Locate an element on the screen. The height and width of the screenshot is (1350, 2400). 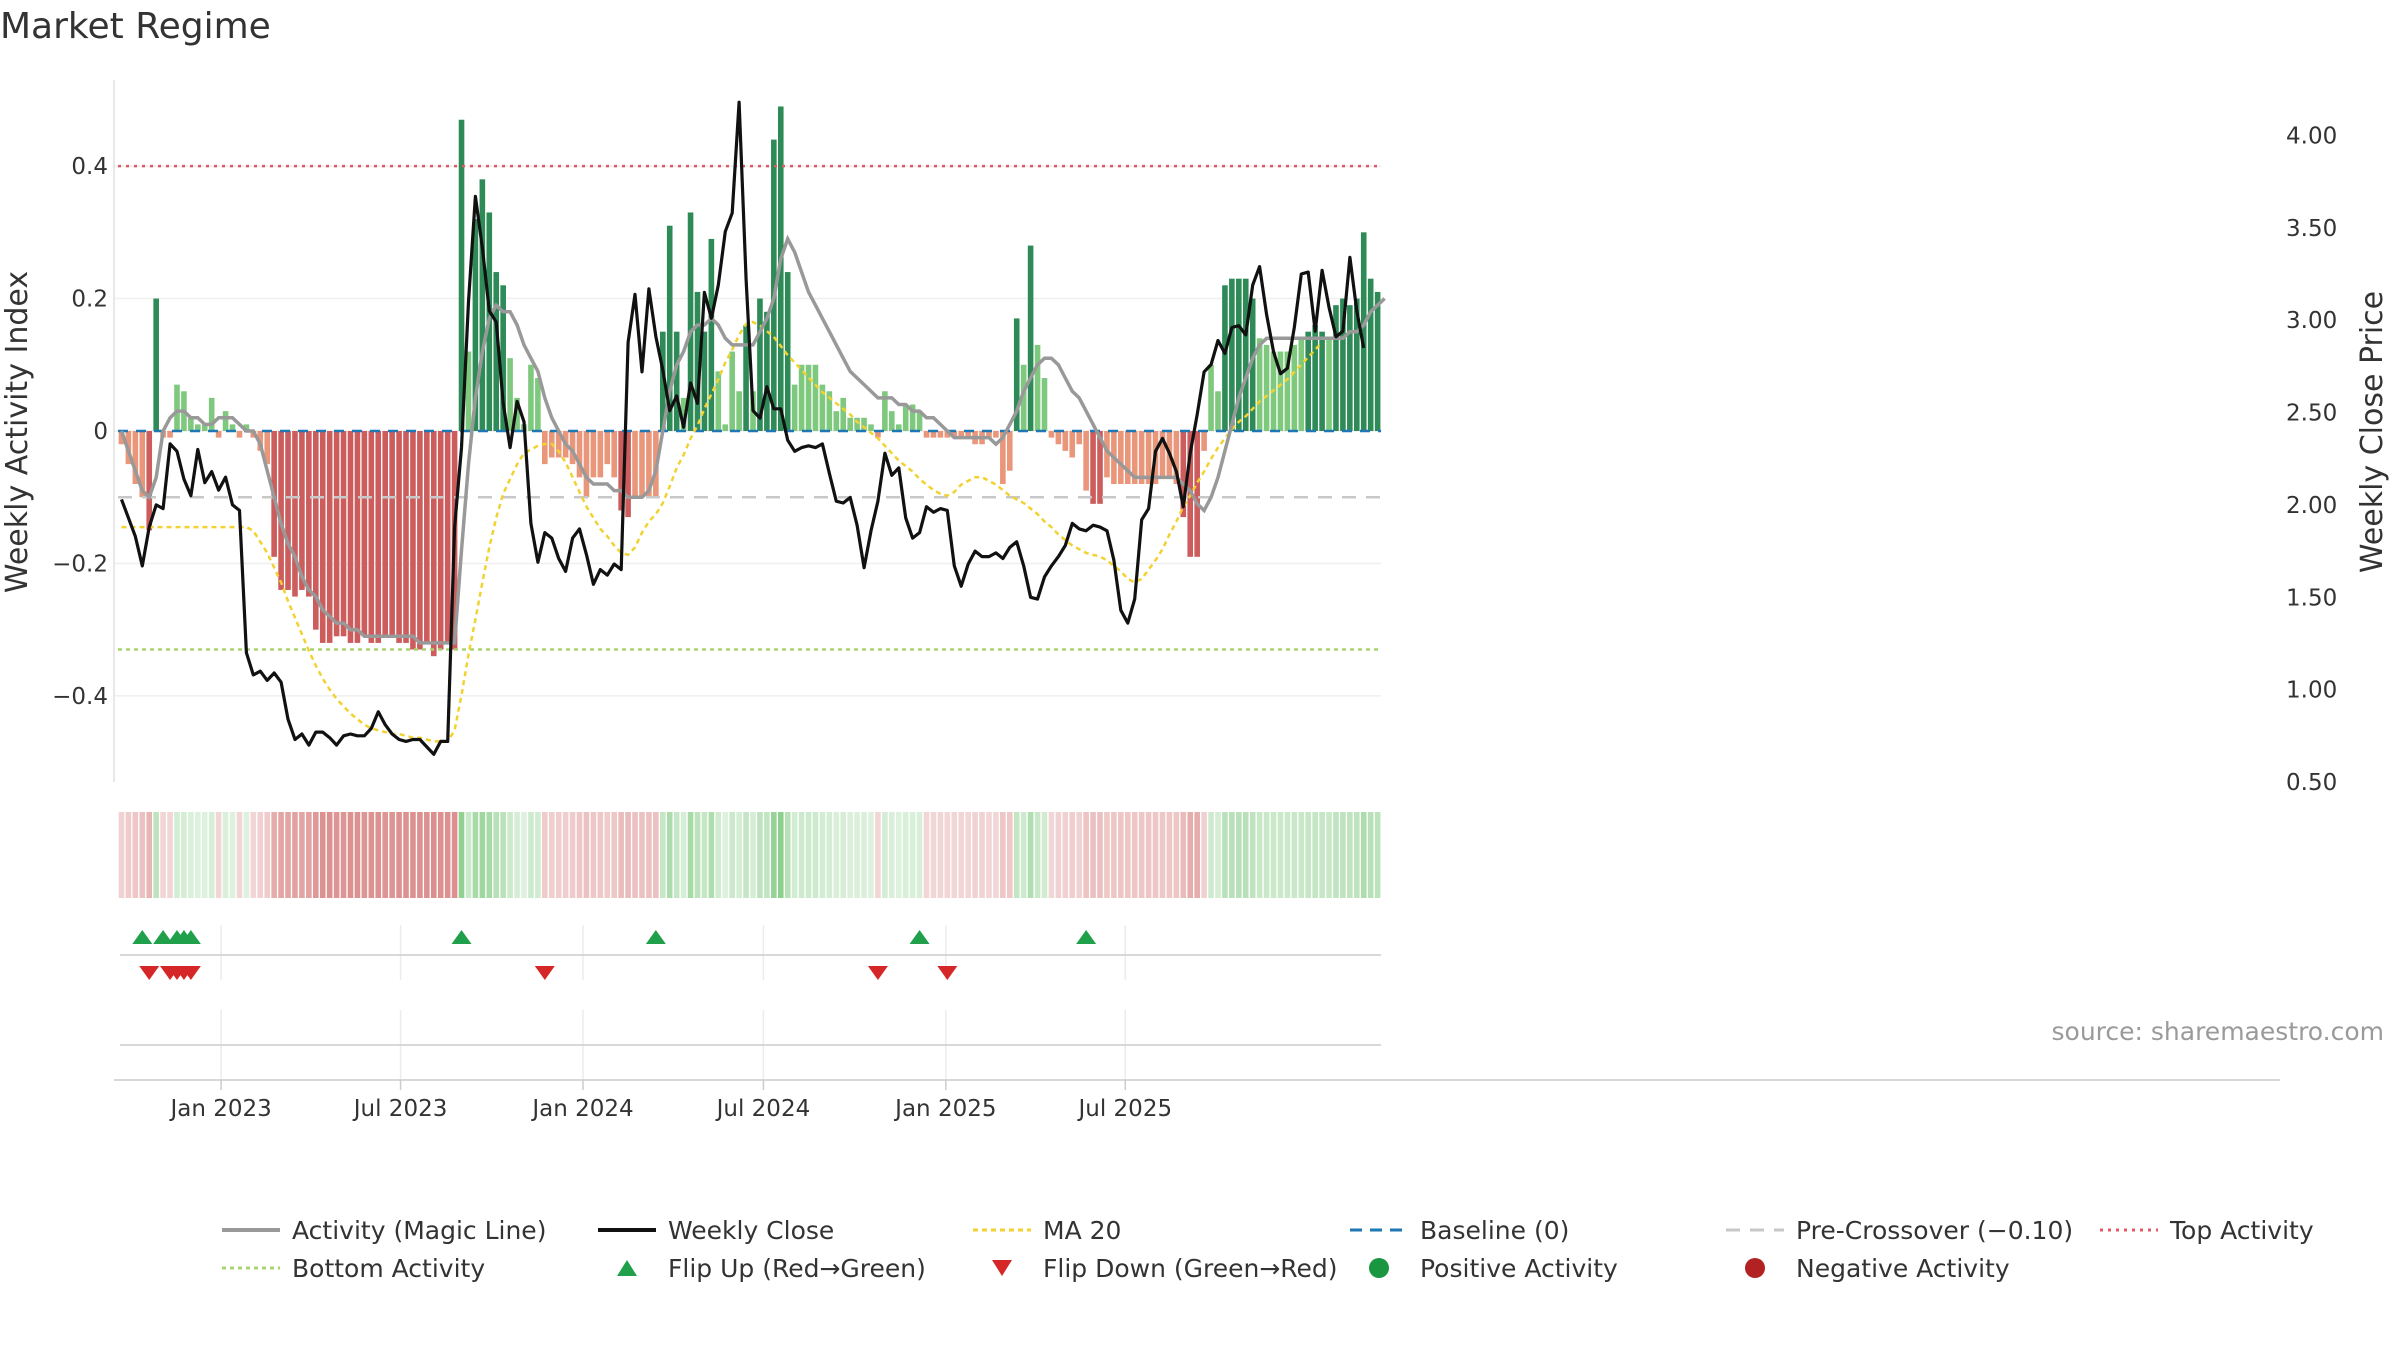
legend-label: Flip Down (Green→Red) is located at coordinates (1190, 1268).